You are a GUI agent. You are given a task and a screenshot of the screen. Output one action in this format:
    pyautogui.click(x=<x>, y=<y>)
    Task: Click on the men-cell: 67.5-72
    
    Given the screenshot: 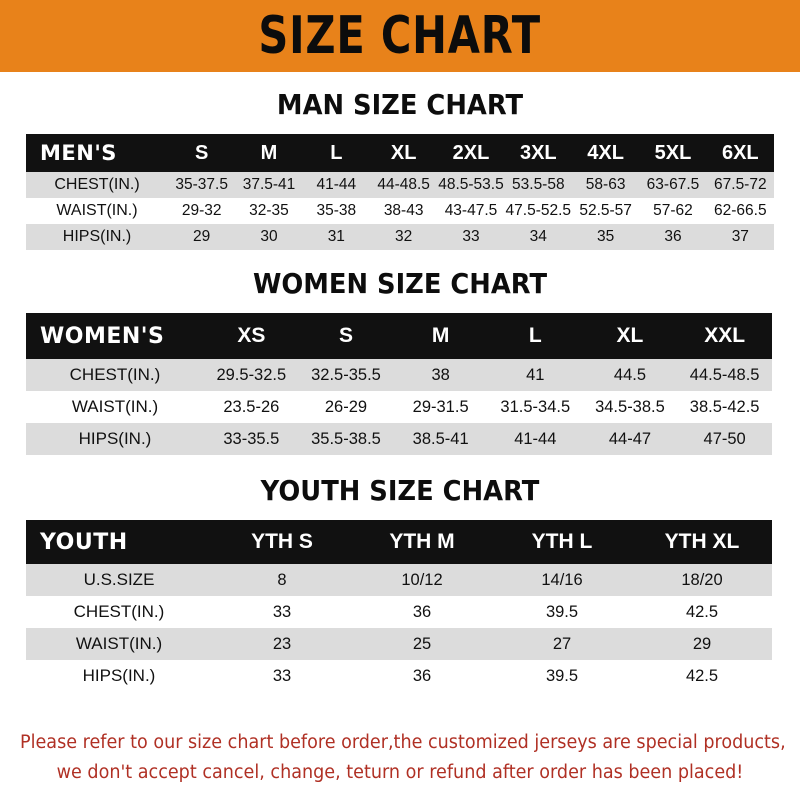 What is the action you would take?
    pyautogui.click(x=740, y=184)
    